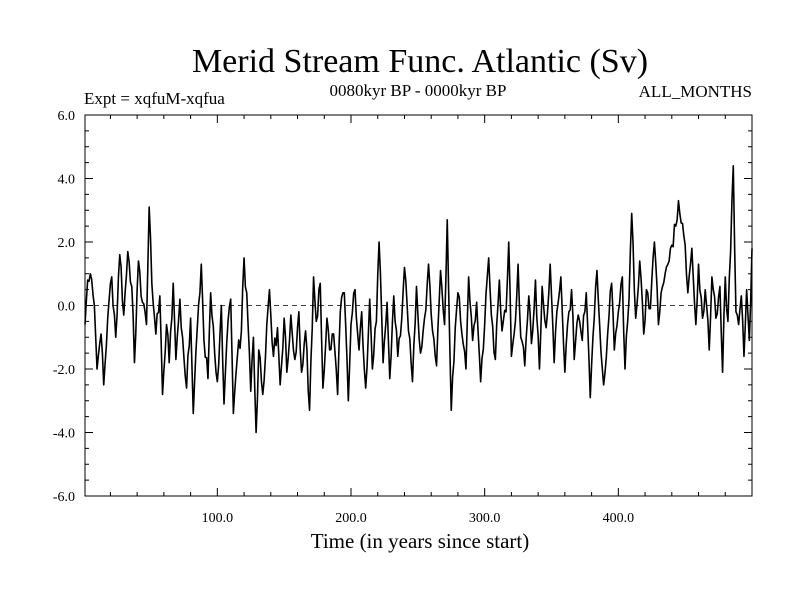  I want to click on x-tick-label: 300.0, so click(485, 518).